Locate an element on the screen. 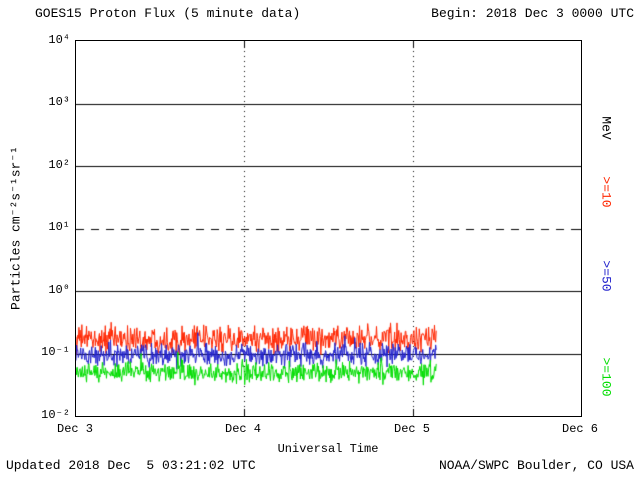 The height and width of the screenshot is (480, 640). x-tick-dec5: Dec 5 is located at coordinates (412, 429).